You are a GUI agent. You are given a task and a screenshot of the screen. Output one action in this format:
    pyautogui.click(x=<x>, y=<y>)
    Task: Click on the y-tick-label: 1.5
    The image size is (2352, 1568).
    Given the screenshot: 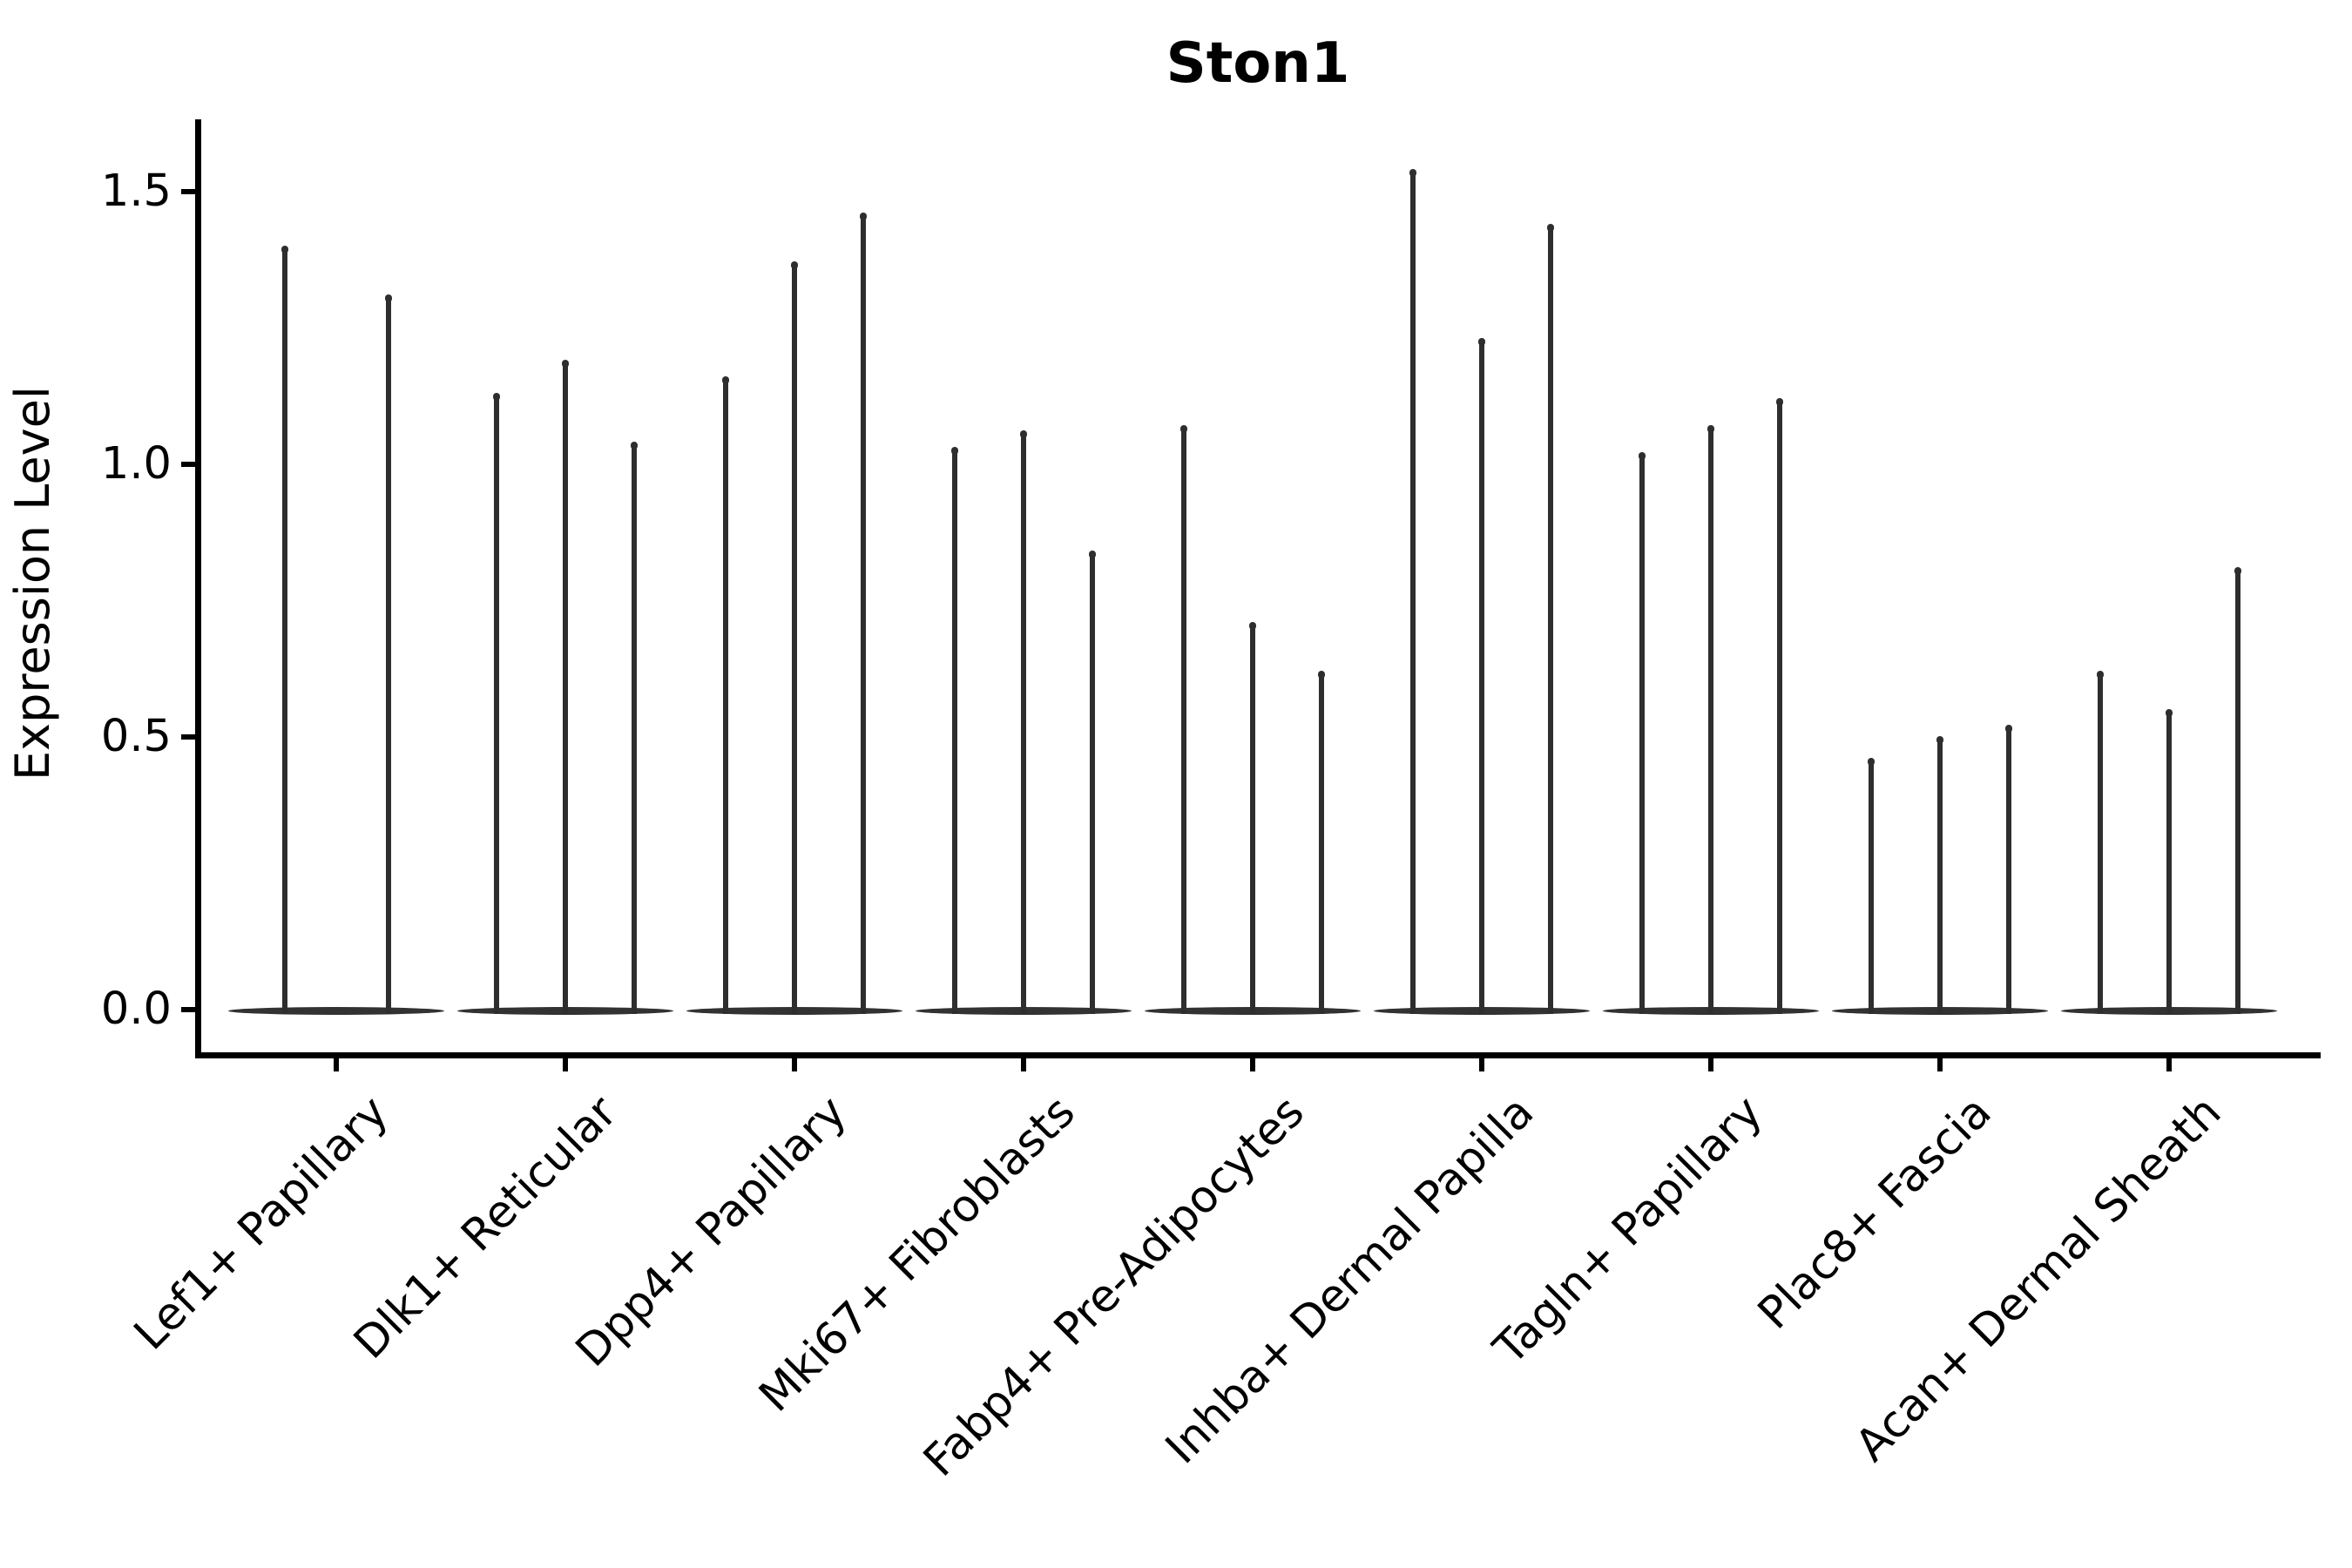 What is the action you would take?
    pyautogui.click(x=136, y=191)
    